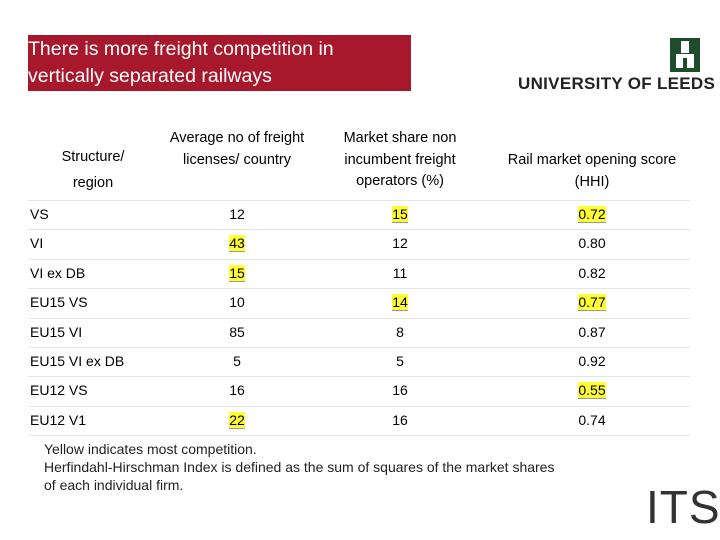 The image size is (720, 540). I want to click on cell-wrap: 22, so click(237, 420).